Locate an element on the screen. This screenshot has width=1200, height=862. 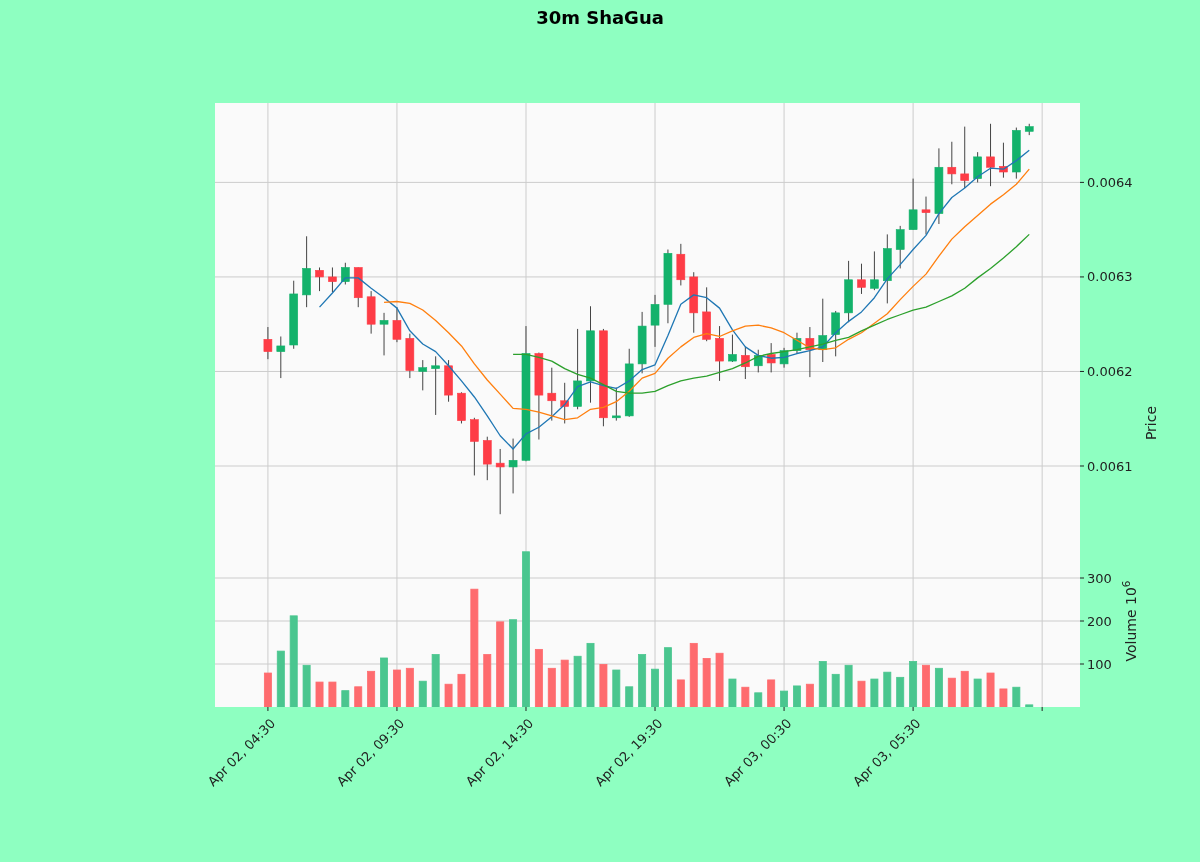
y-tick-label: 0.0062 is located at coordinates (1110, 372).